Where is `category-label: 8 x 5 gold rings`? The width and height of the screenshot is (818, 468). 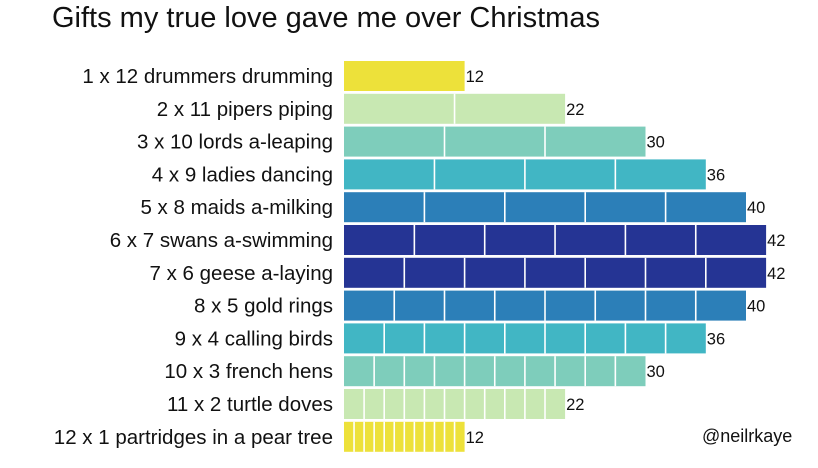 category-label: 8 x 5 gold rings is located at coordinates (263, 306).